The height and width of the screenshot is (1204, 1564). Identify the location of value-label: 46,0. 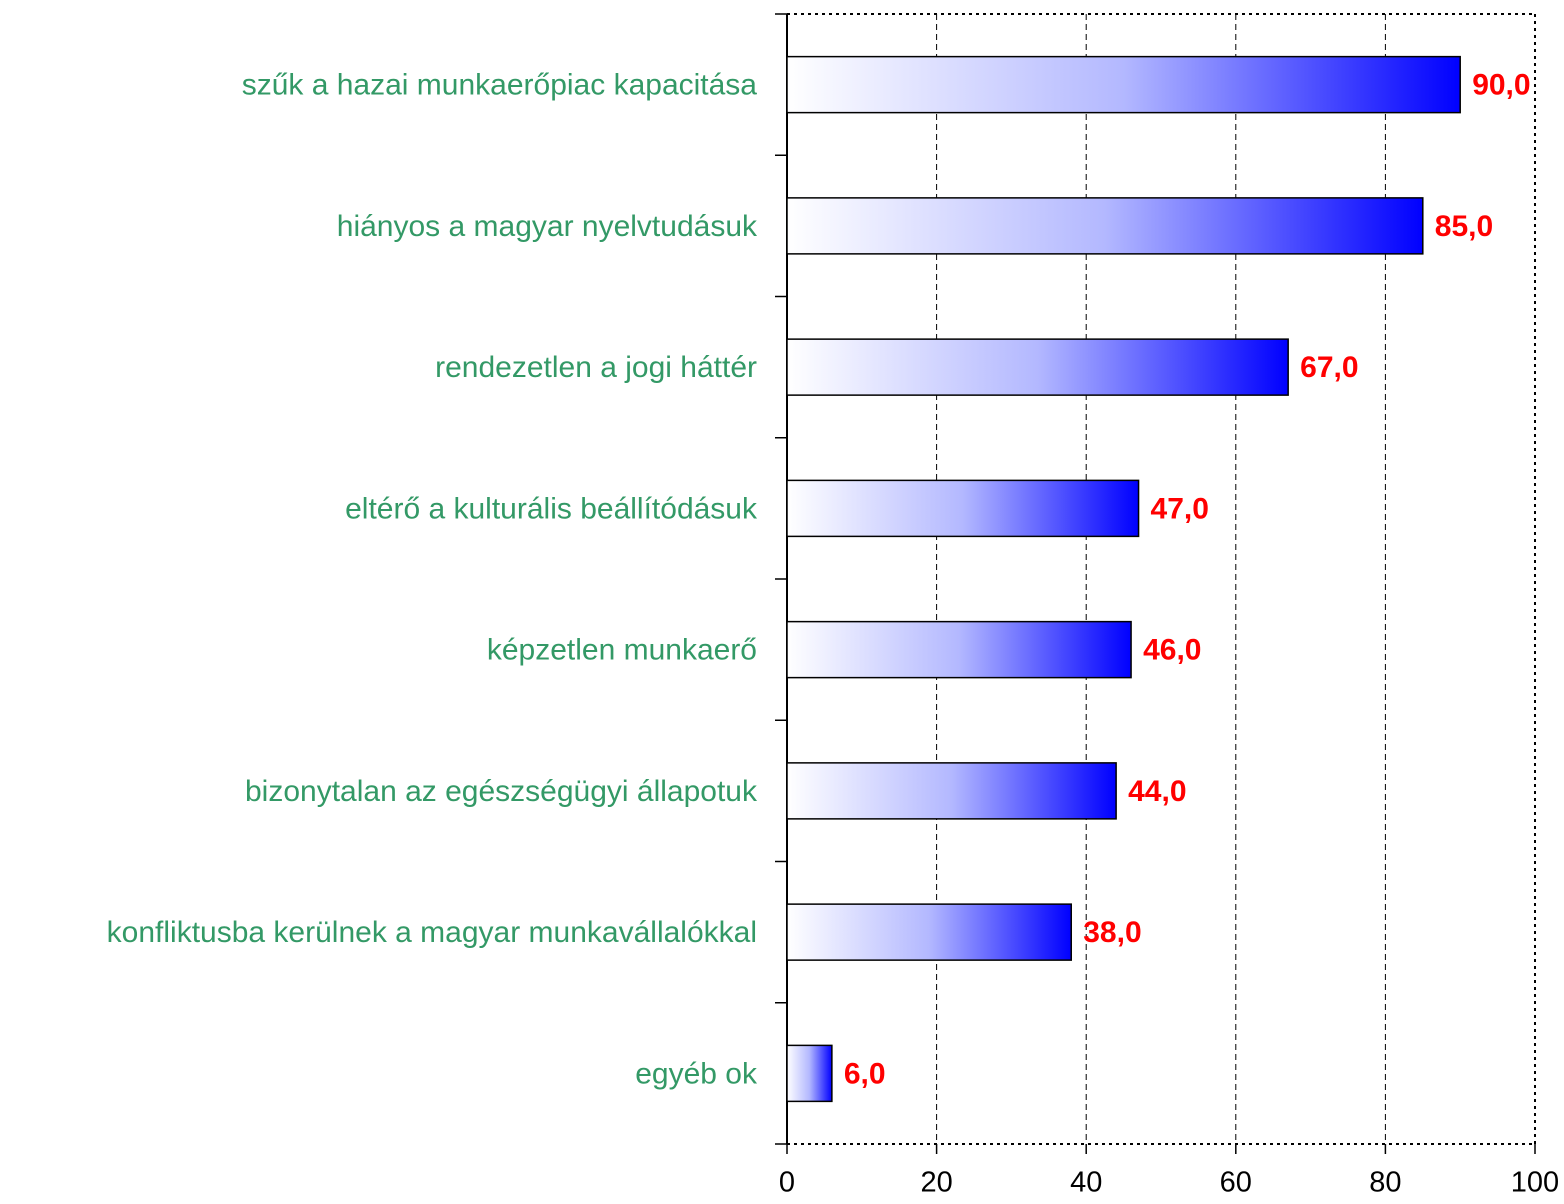
(1172, 650).